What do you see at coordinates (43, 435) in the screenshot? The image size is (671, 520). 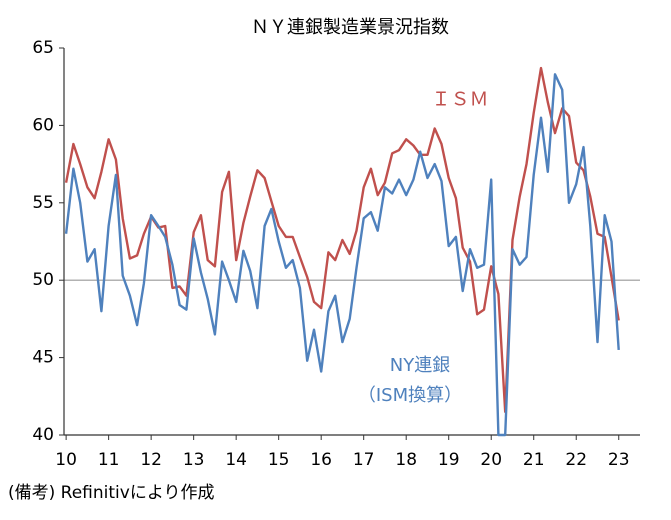 I see `y-tick-label: 40` at bounding box center [43, 435].